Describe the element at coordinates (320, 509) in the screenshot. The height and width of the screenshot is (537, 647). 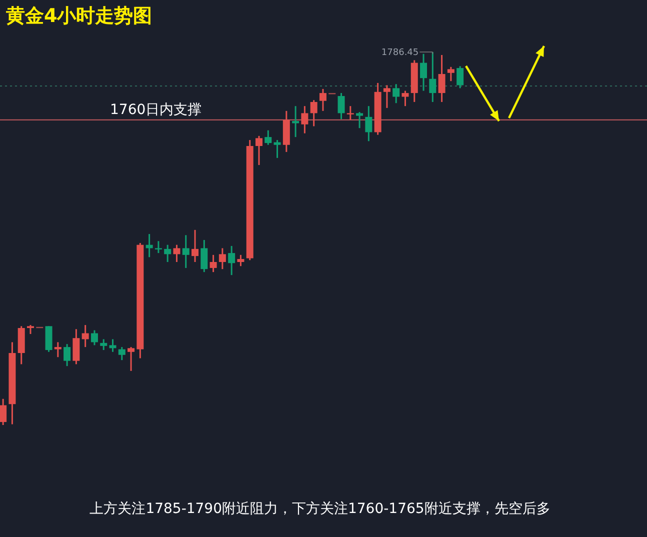
I see `text: 上方关注1785-1790附近阻力，下方关注1760-1765附近支撑，先空后多` at that location.